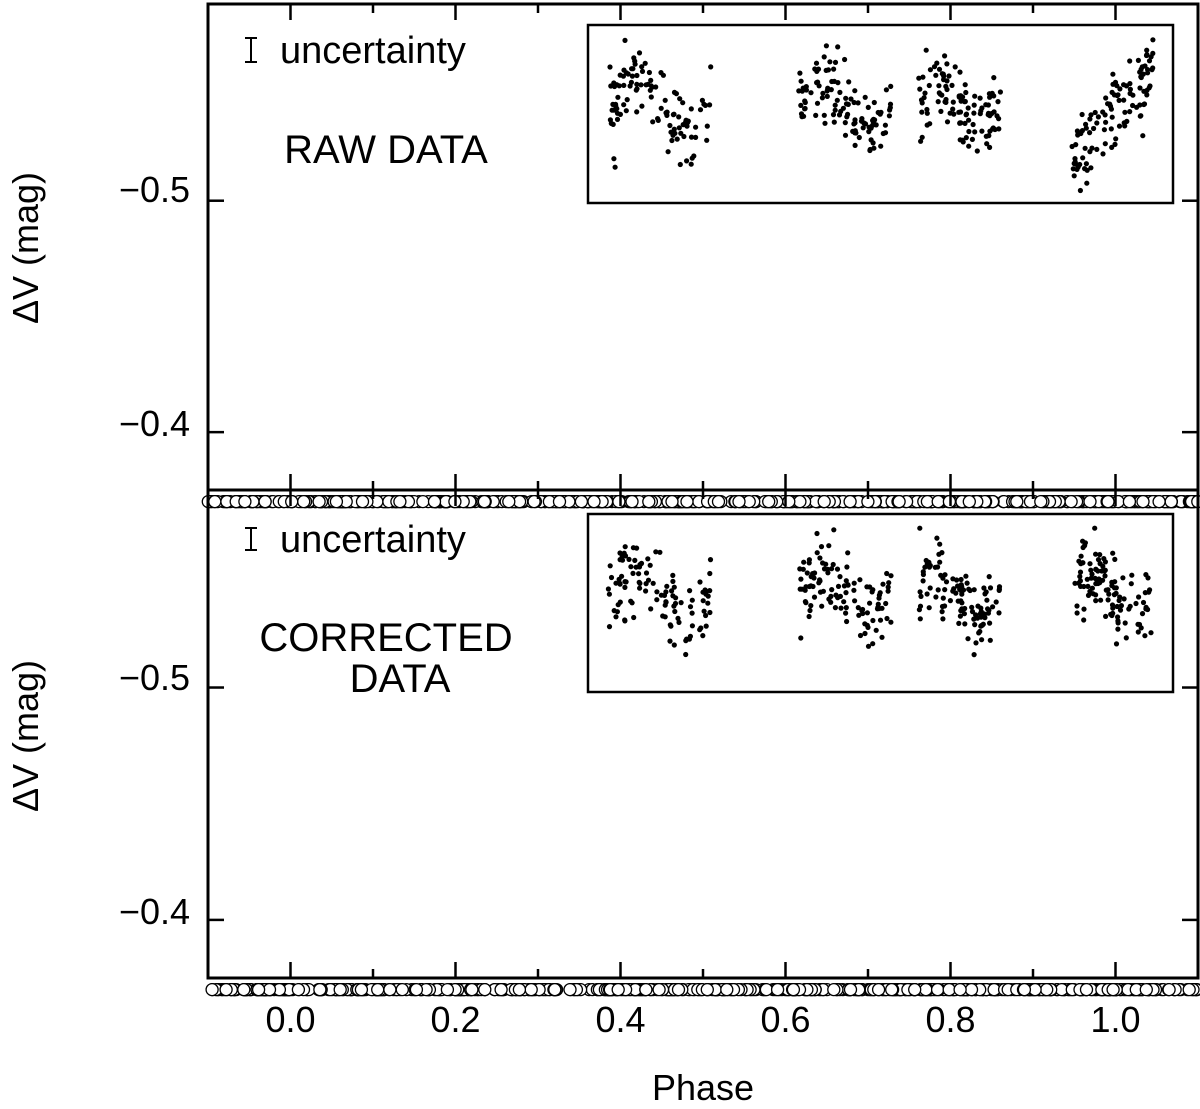  What do you see at coordinates (25, 736) in the screenshot?
I see `panel-bottom-ylabel: ΔV (mag)` at bounding box center [25, 736].